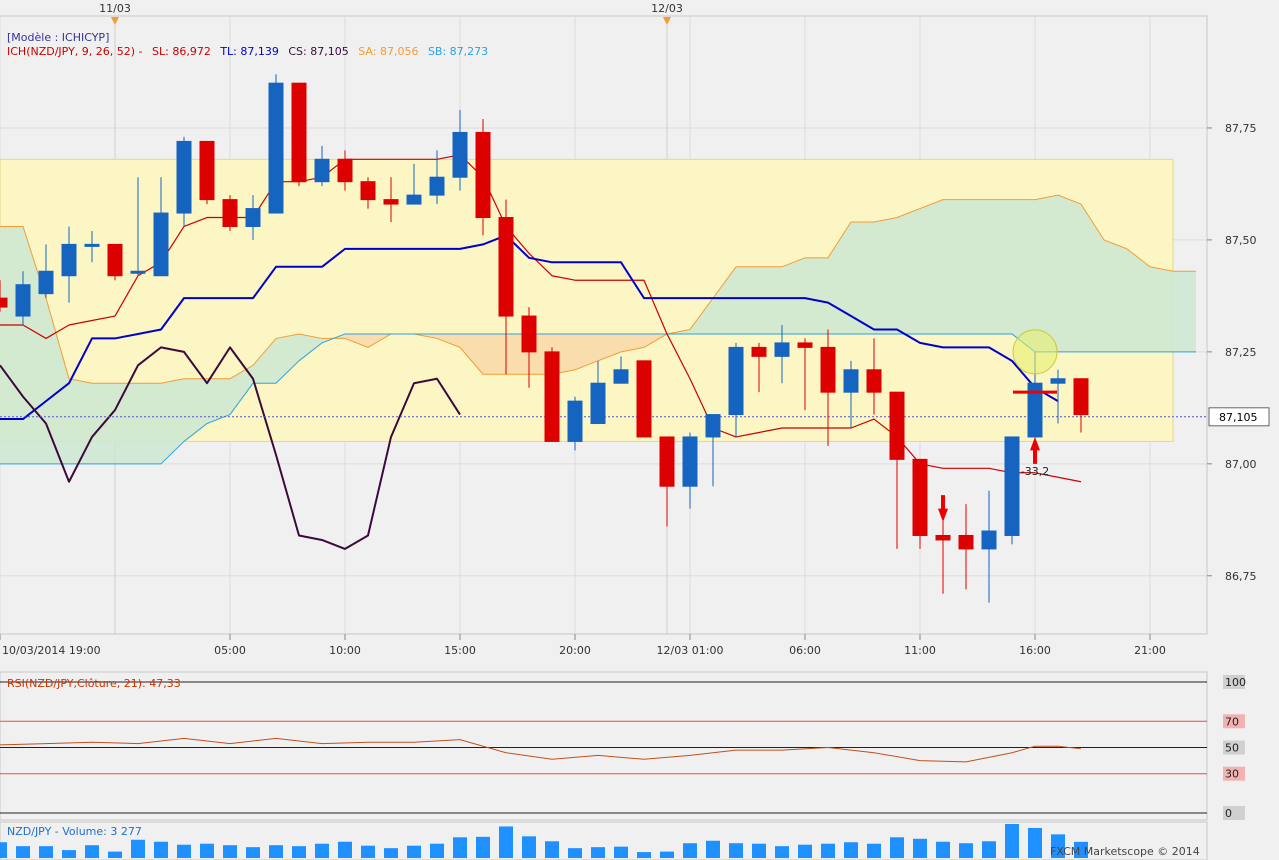 The width and height of the screenshot is (1279, 860). Describe the element at coordinates (249, 51) in the screenshot. I see `legend-tl: TL: 87,139` at that location.